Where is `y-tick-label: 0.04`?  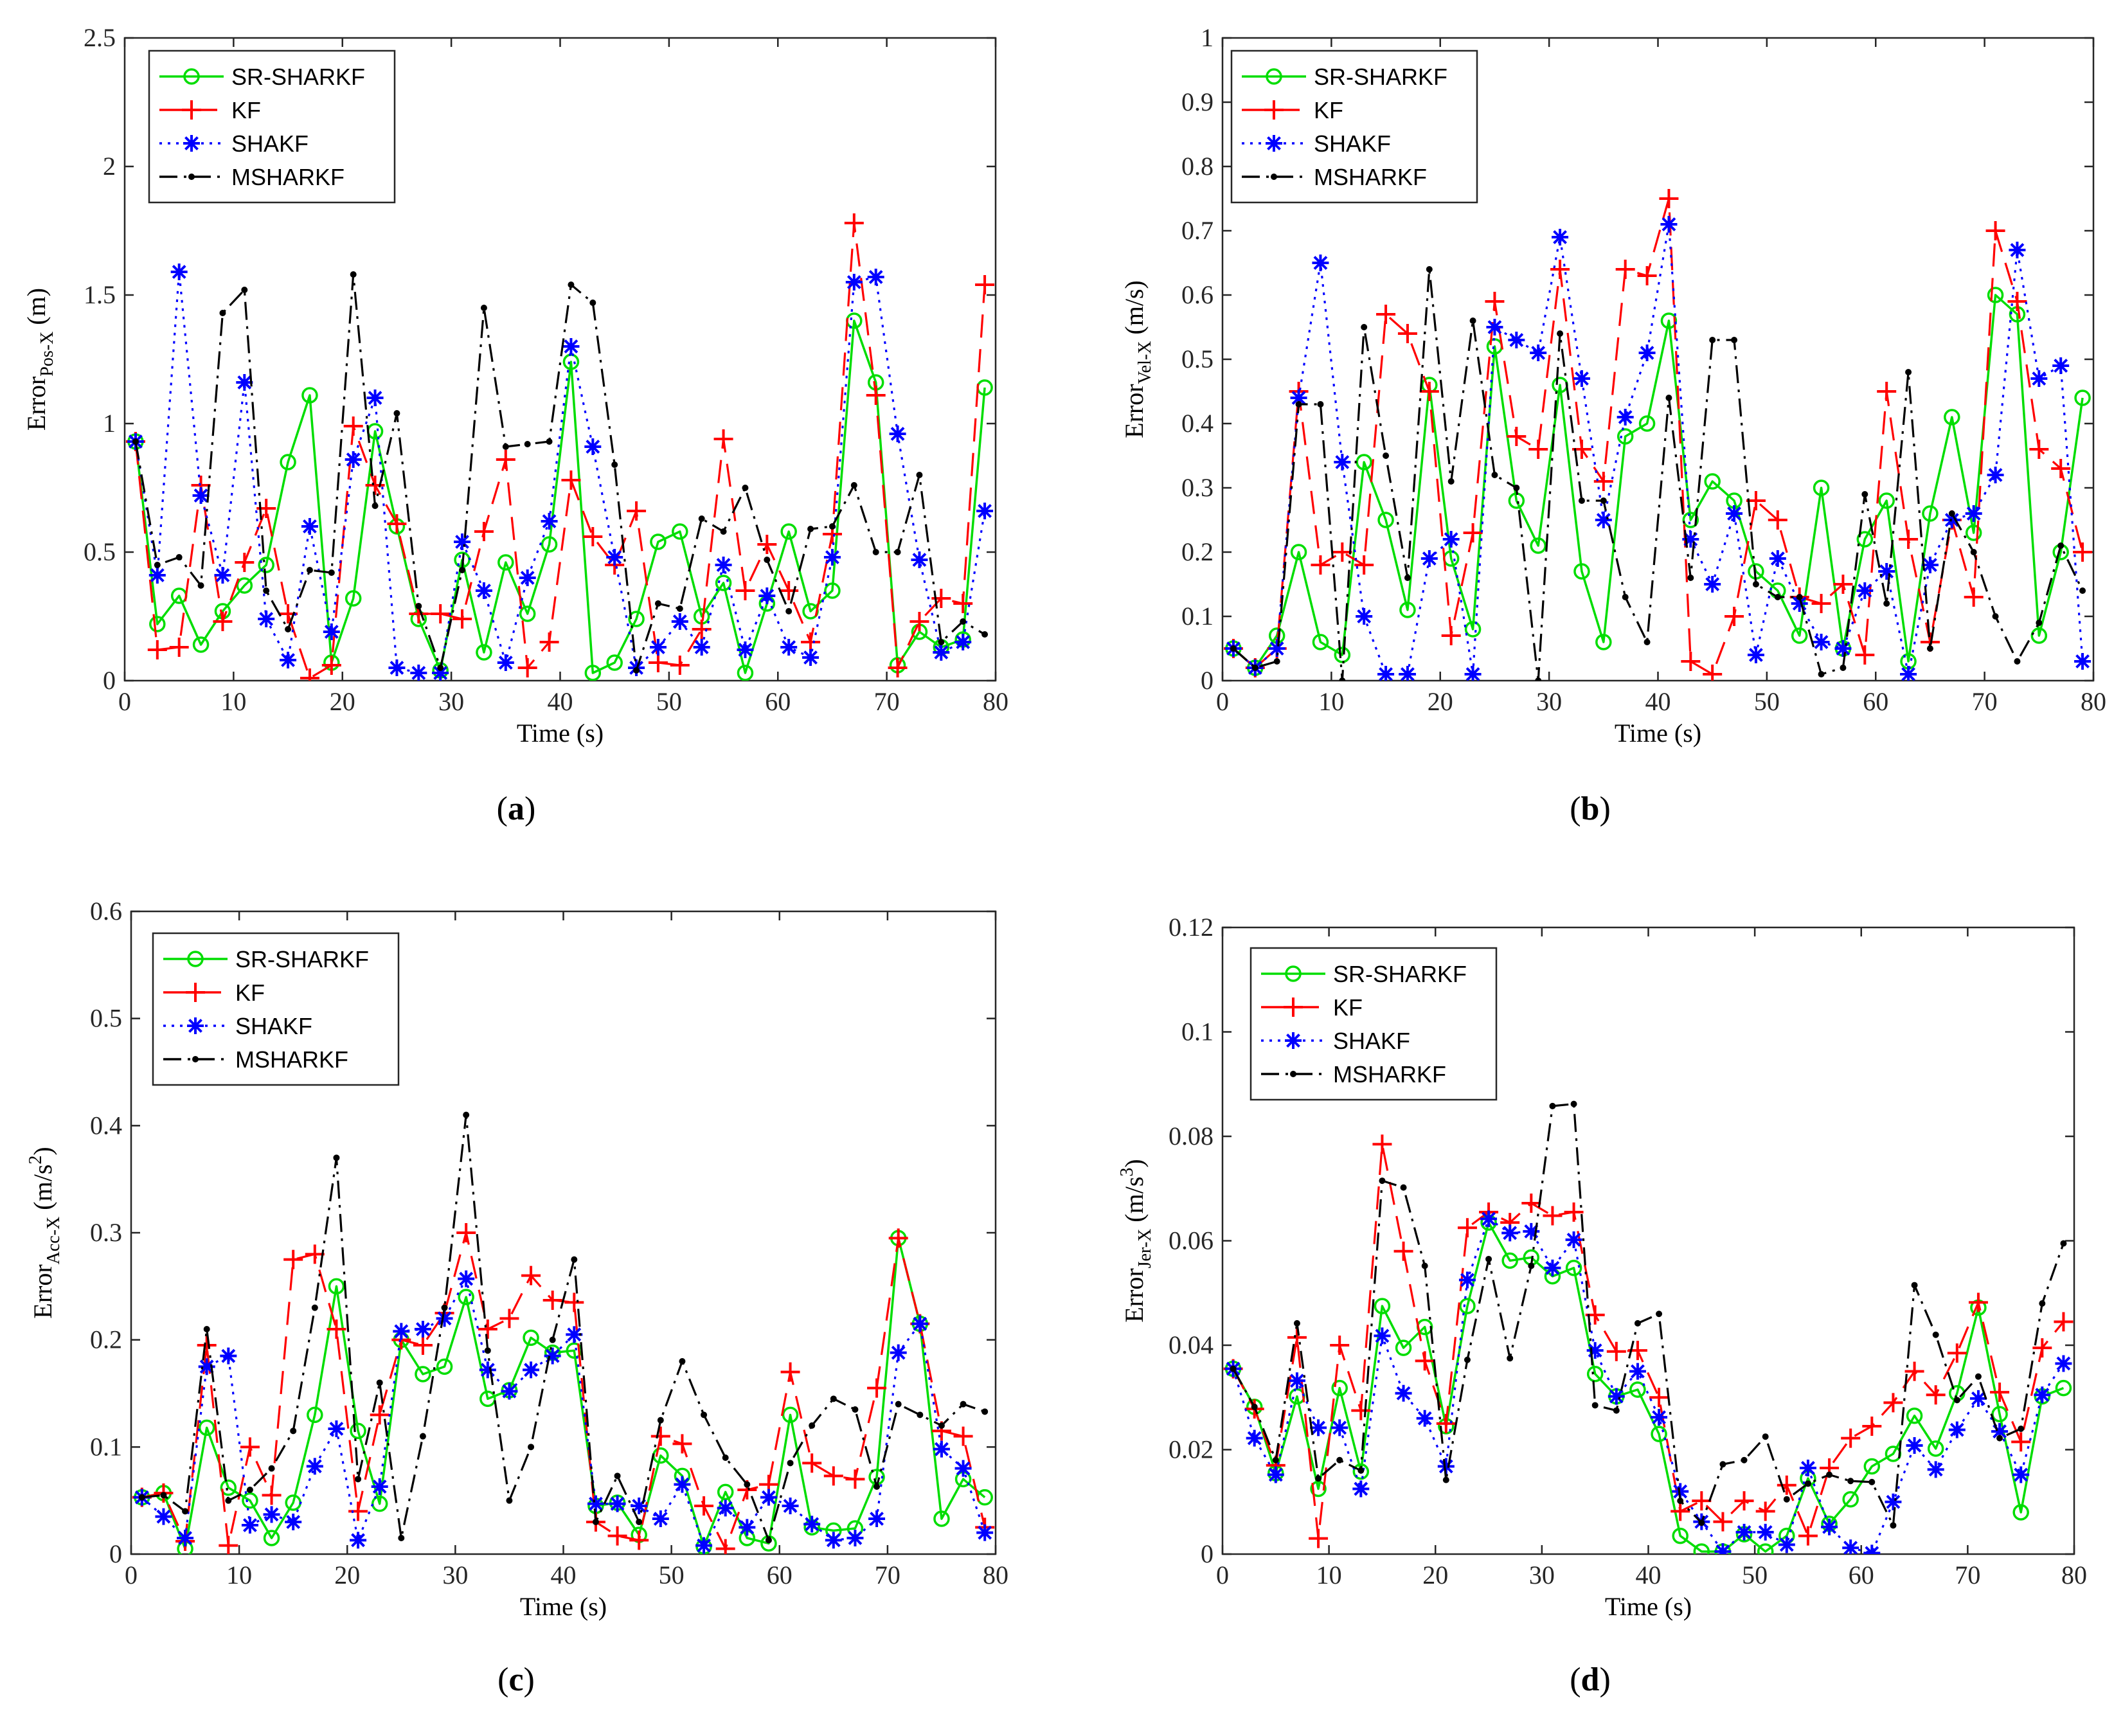
y-tick-label: 0.04 is located at coordinates (1191, 1344).